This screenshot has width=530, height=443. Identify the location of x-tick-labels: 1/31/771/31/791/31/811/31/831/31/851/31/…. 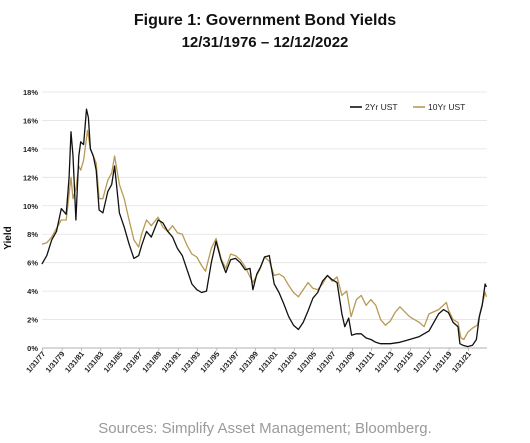
(248, 361).